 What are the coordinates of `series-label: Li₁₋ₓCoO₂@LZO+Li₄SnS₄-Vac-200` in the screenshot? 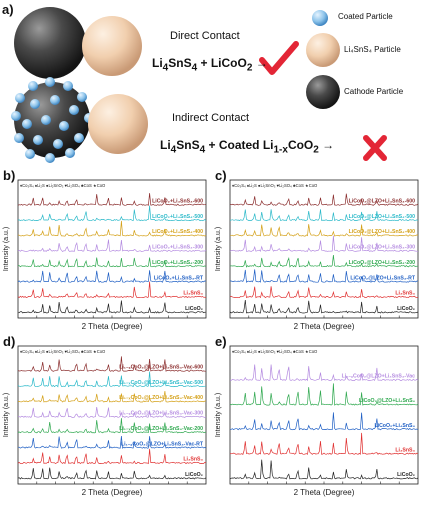 It's located at (161, 429).